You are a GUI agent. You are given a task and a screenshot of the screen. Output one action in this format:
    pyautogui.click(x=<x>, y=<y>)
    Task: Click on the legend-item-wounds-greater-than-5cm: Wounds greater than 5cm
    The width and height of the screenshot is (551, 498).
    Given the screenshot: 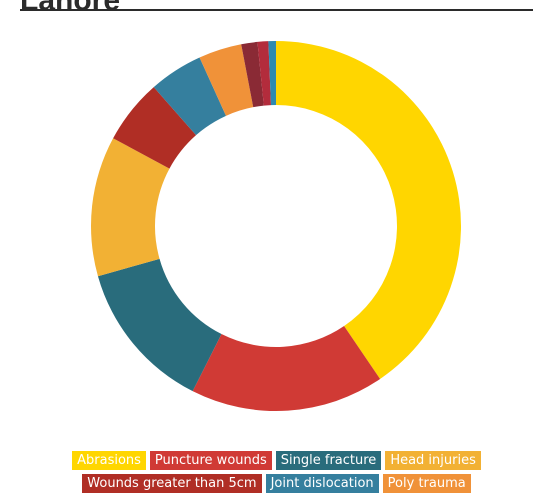 What is the action you would take?
    pyautogui.click(x=172, y=483)
    